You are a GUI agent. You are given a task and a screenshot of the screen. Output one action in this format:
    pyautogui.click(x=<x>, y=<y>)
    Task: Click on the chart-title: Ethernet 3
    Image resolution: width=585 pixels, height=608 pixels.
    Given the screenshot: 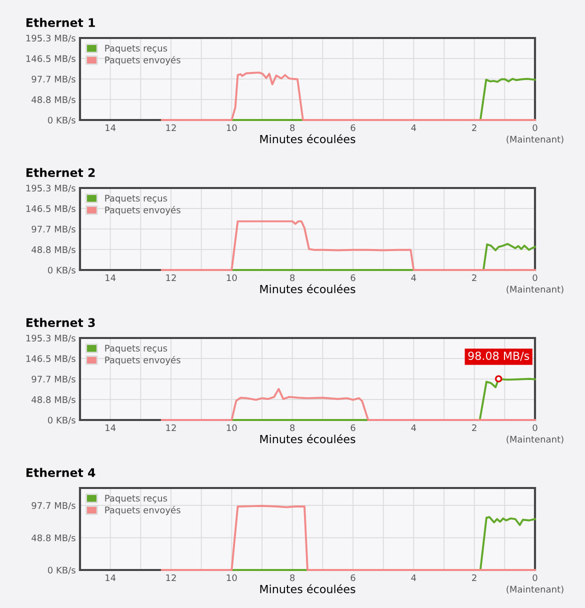 What is the action you would take?
    pyautogui.click(x=60, y=323)
    